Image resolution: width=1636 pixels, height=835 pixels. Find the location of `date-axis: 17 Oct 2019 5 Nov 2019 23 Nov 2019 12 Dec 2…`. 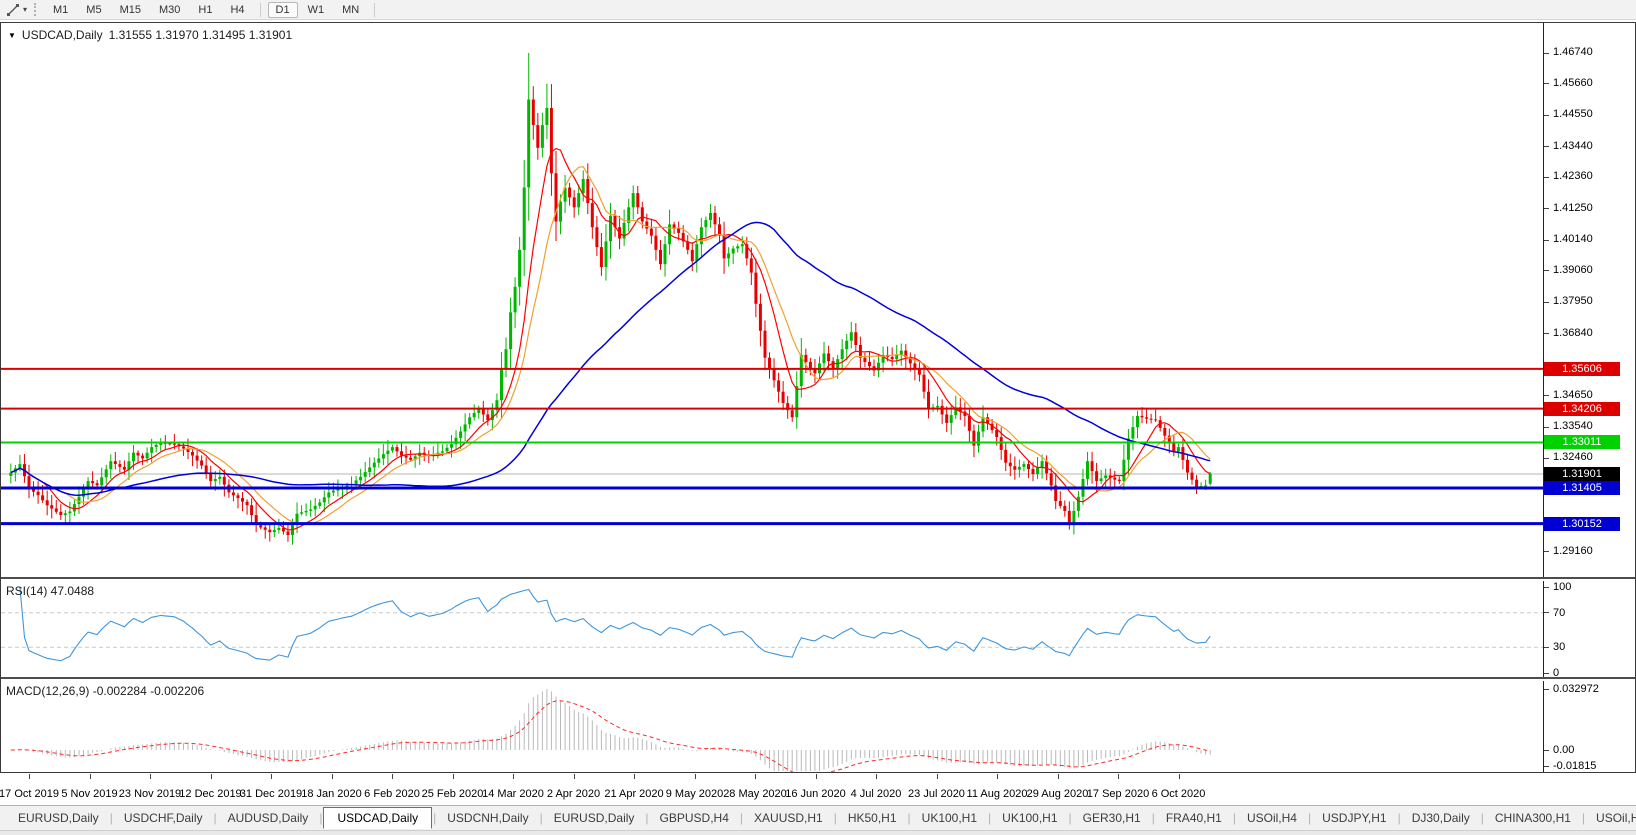

date-axis: 17 Oct 2019 5 Nov 2019 23 Nov 2019 12 Dec 2… is located at coordinates (817, 789).